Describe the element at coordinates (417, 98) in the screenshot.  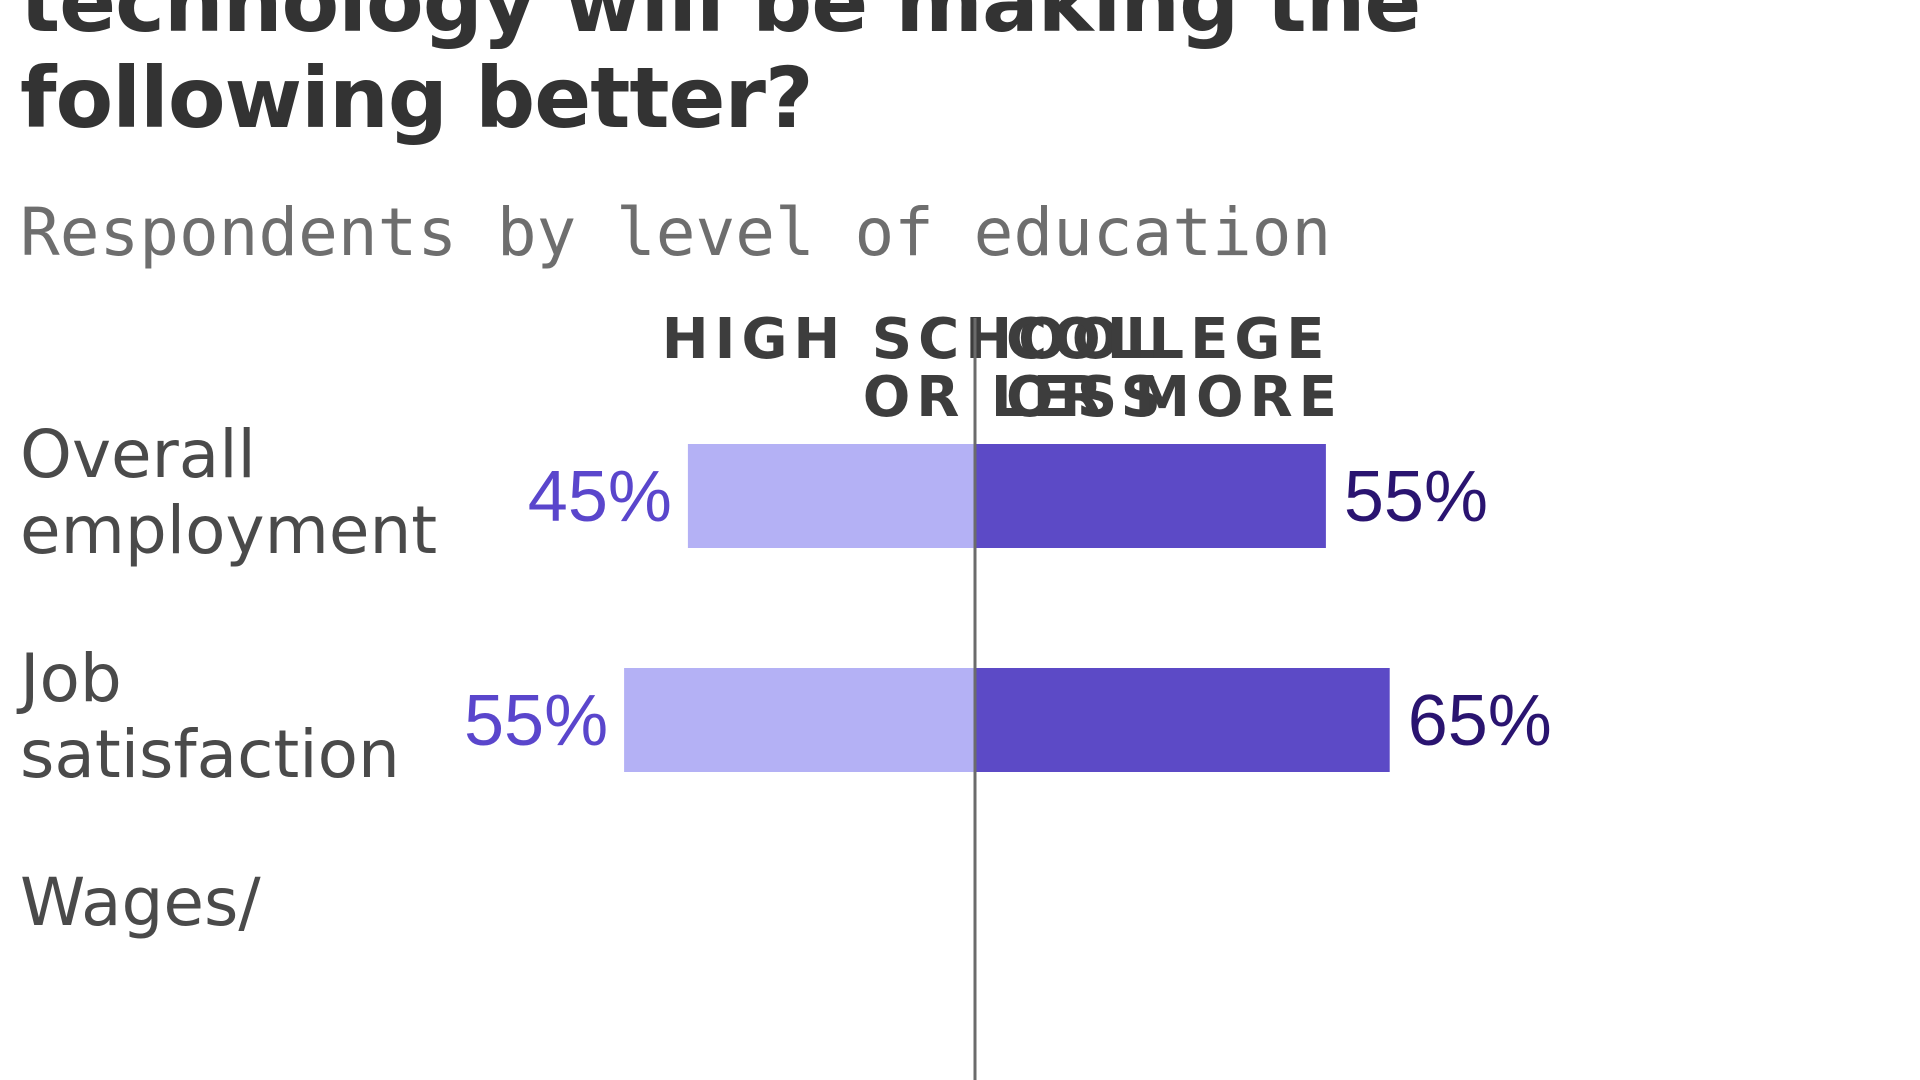
I see `chart-title-line-2: following better?` at that location.